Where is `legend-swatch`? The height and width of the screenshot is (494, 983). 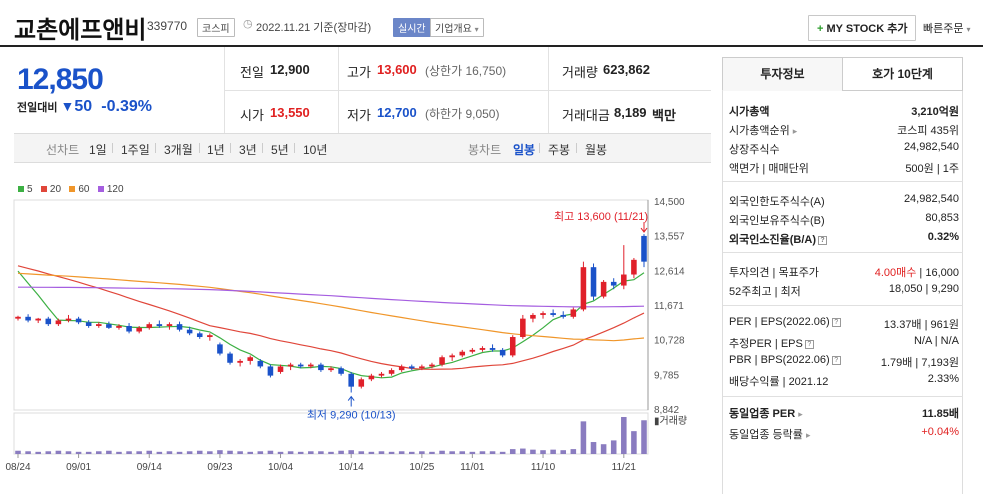 legend-swatch is located at coordinates (43, 189).